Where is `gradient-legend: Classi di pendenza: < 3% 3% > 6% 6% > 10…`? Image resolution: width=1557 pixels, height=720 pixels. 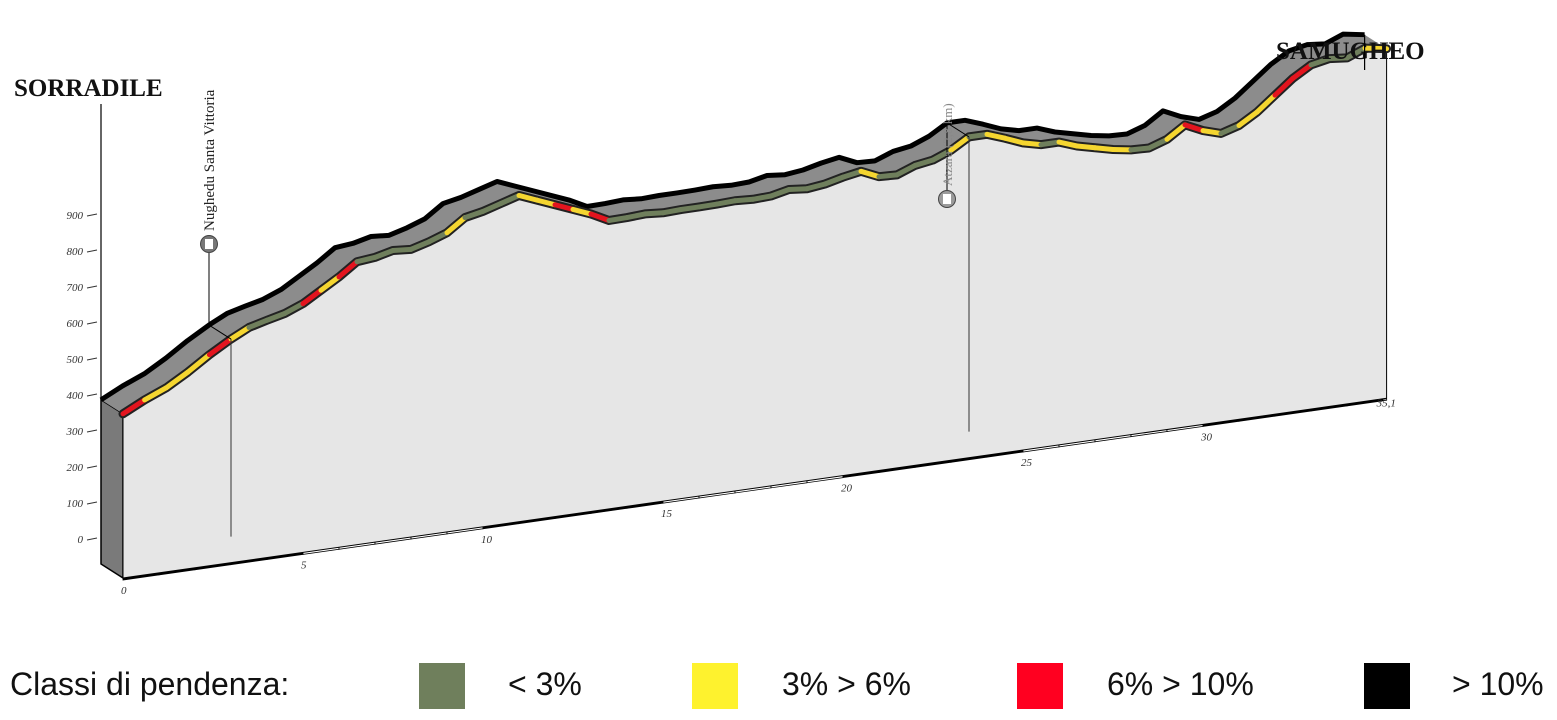
gradient-legend: Classi di pendenza: < 3% 3% > 6% 6% > 10… is located at coordinates (778, 685).